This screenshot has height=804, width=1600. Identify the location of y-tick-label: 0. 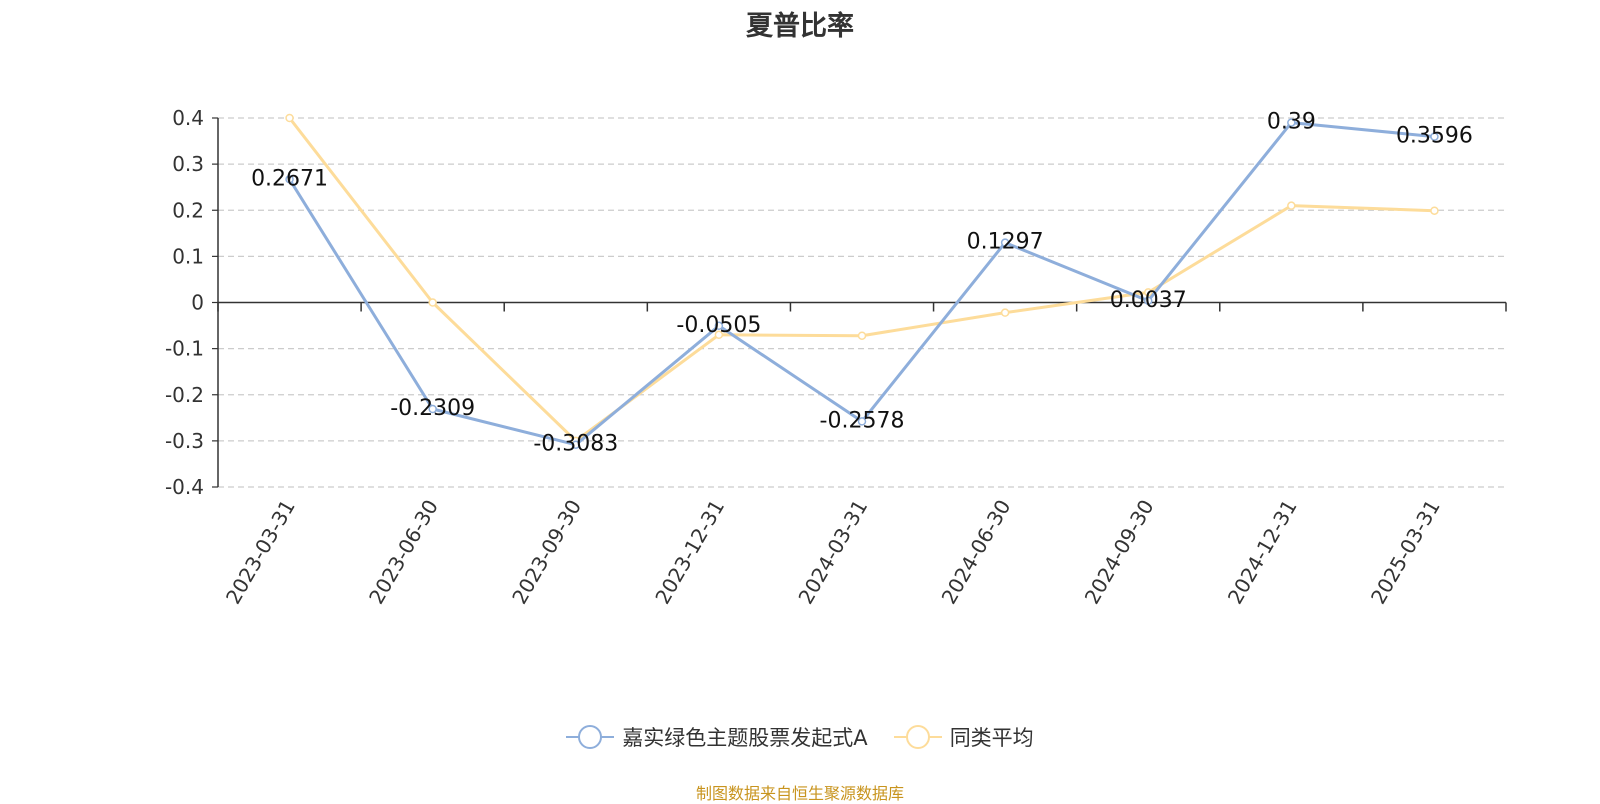
(197, 303).